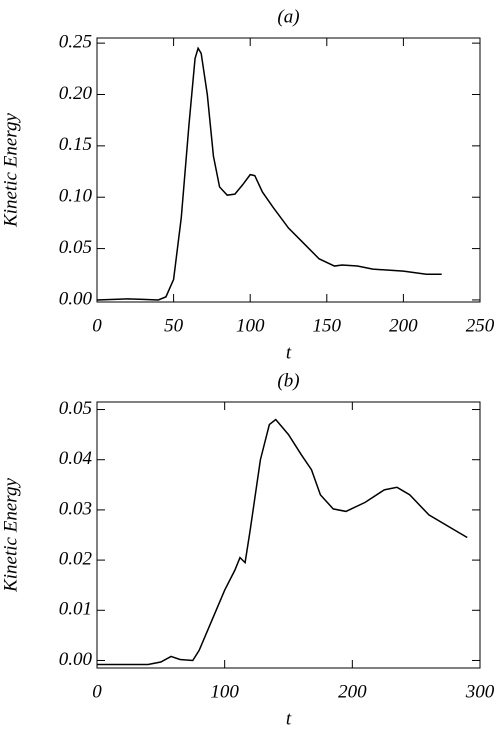 This screenshot has width=495, height=731. Describe the element at coordinates (75, 609) in the screenshot. I see `y-tick-label: 0.01` at that location.